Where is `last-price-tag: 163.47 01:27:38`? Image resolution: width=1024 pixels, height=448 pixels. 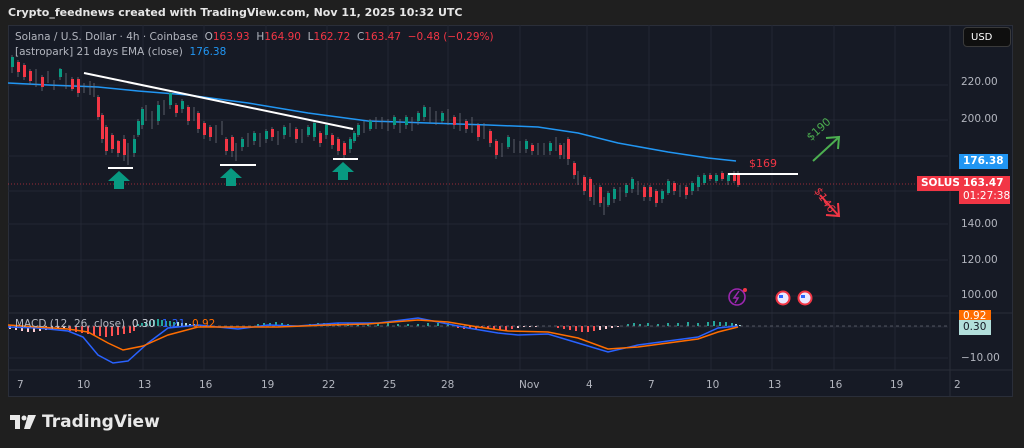 last-price-tag: 163.47 01:27:38 is located at coordinates (984, 190).